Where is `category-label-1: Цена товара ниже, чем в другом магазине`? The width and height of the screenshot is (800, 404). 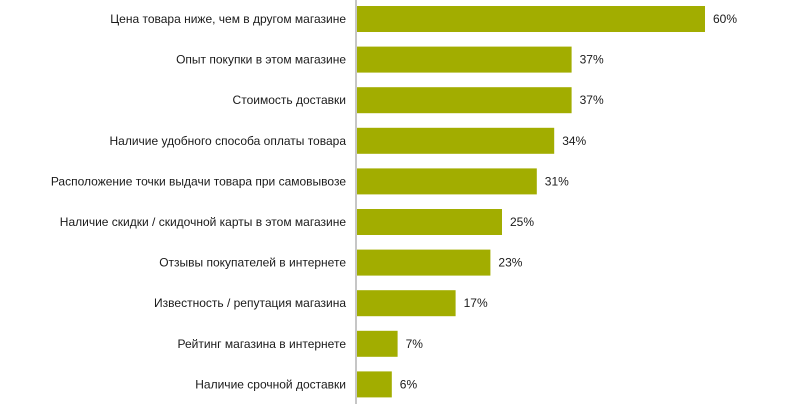
category-label-1: Цена товара ниже, чем в другом магазине is located at coordinates (228, 19).